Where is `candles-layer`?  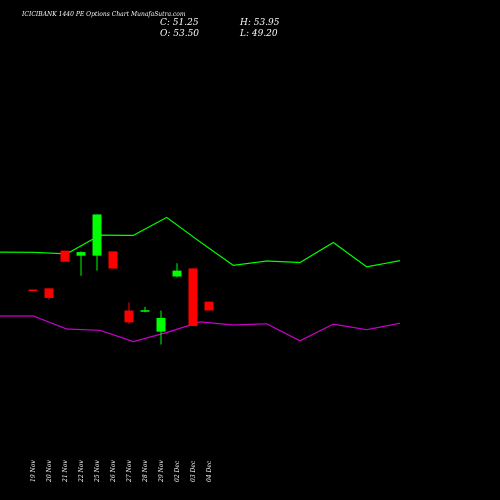
candles-layer is located at coordinates (121, 279).